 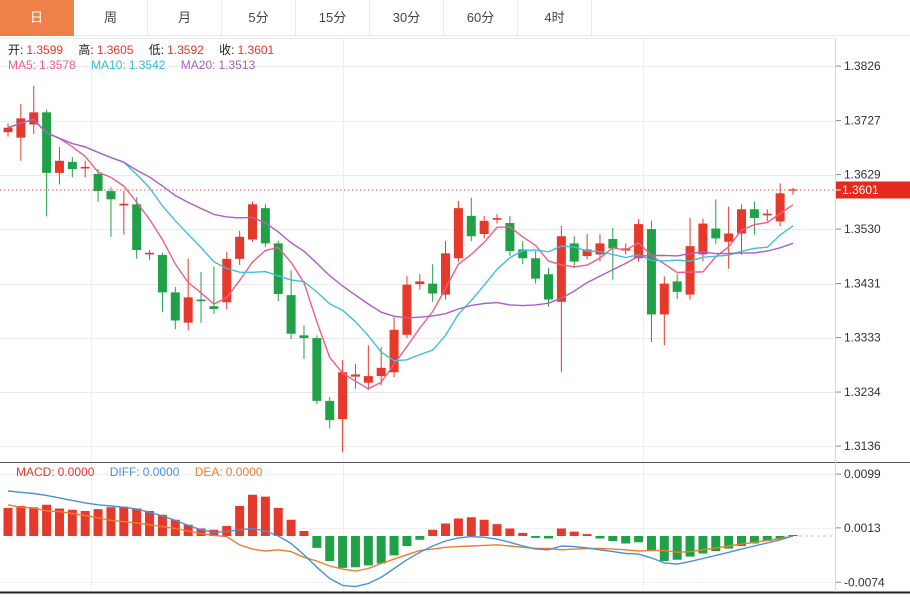 I want to click on tab-15min: 15分, so click(x=333, y=18).